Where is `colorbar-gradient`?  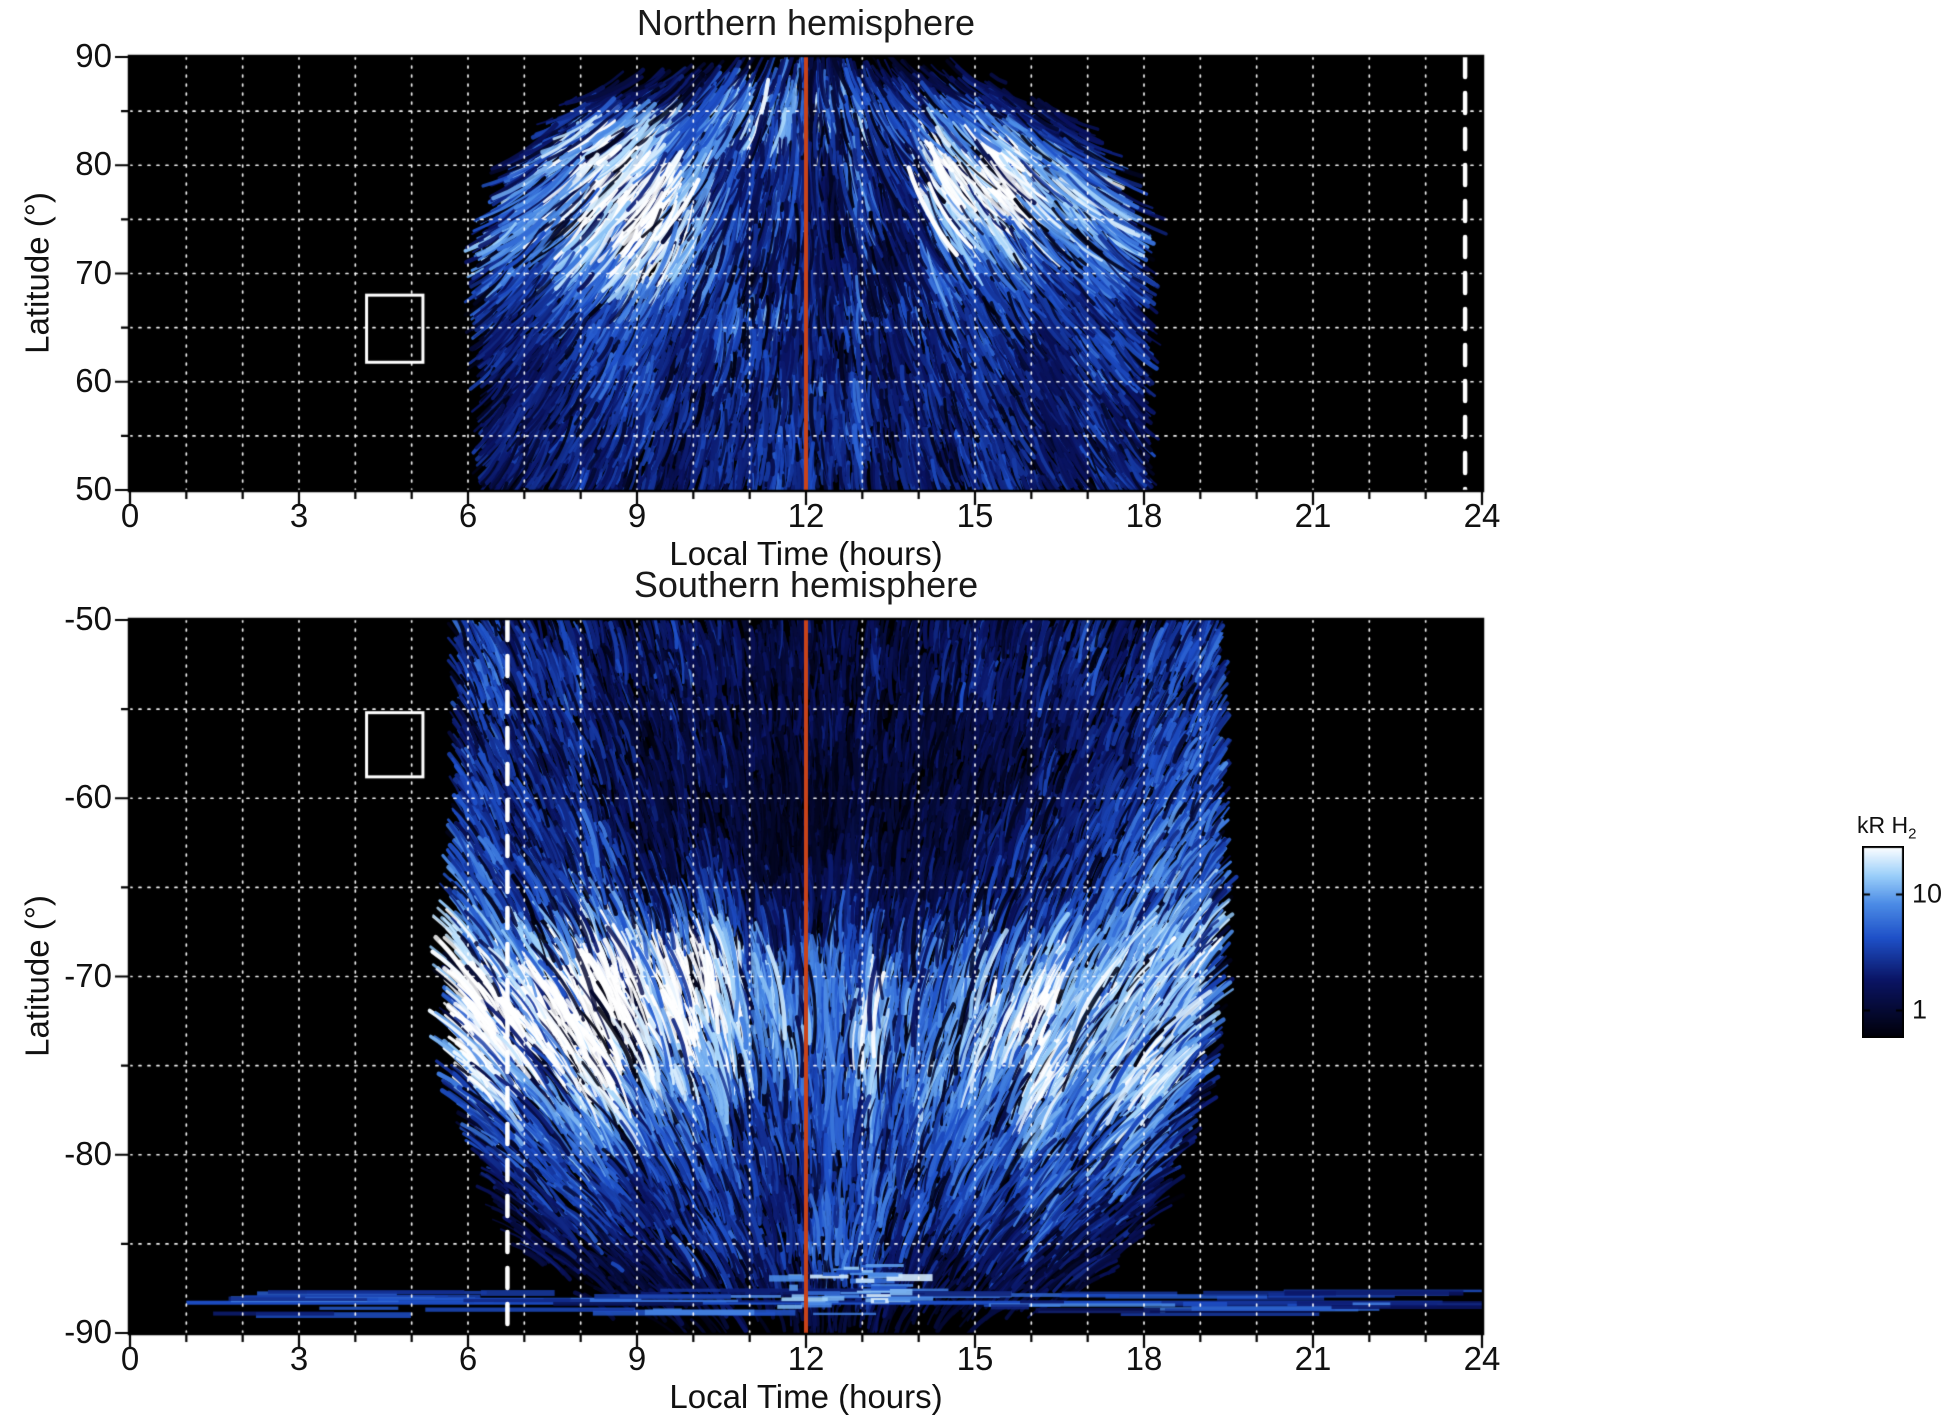
colorbar-gradient is located at coordinates (1883, 942).